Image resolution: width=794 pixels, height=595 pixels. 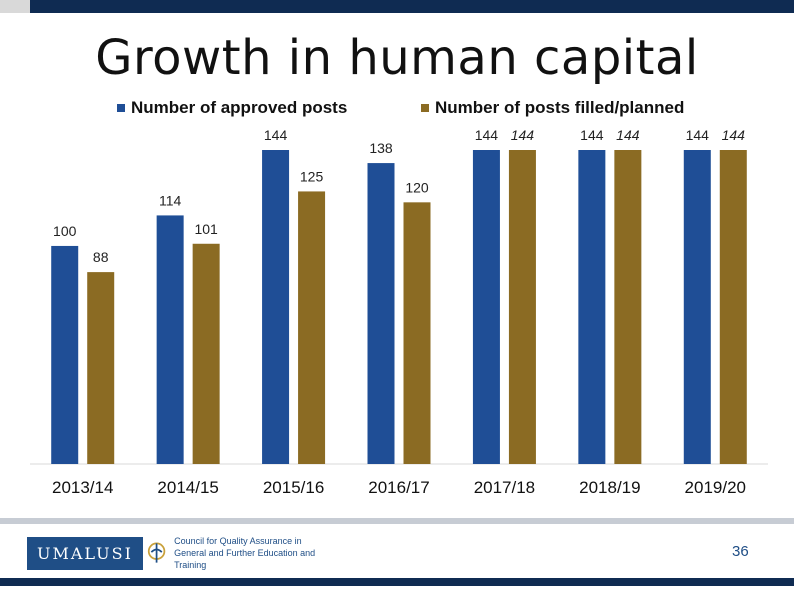 What do you see at coordinates (425, 108) in the screenshot?
I see `legend-swatch-filled` at bounding box center [425, 108].